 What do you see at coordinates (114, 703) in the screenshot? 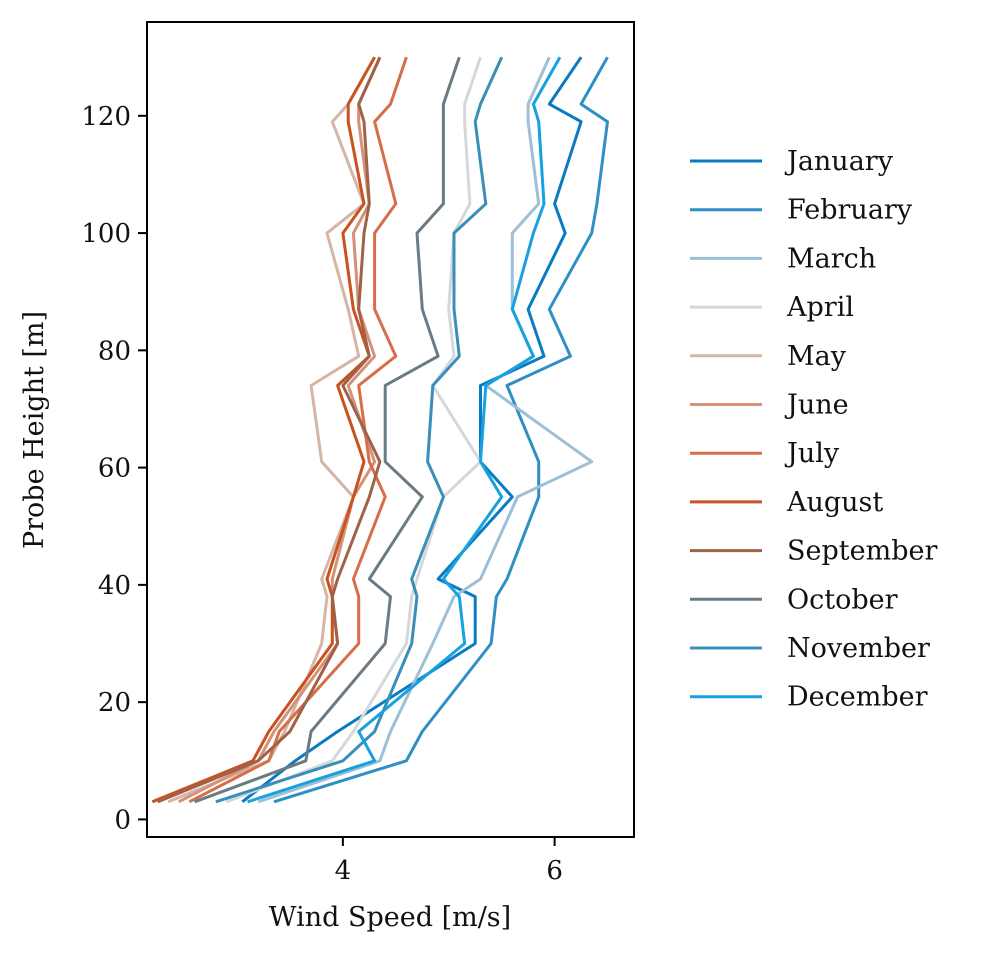
I see `y-tick-label: 20` at bounding box center [114, 703].